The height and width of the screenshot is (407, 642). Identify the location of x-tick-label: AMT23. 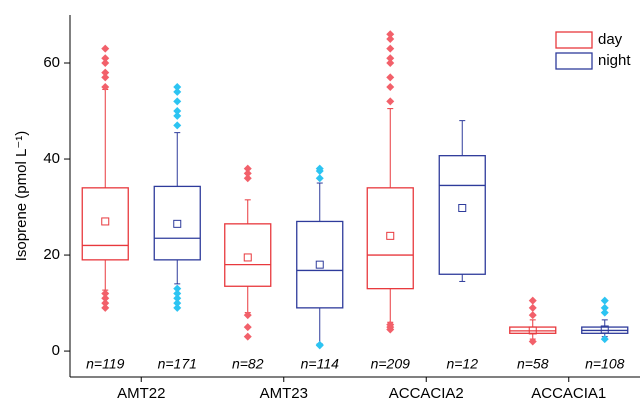
(284, 393).